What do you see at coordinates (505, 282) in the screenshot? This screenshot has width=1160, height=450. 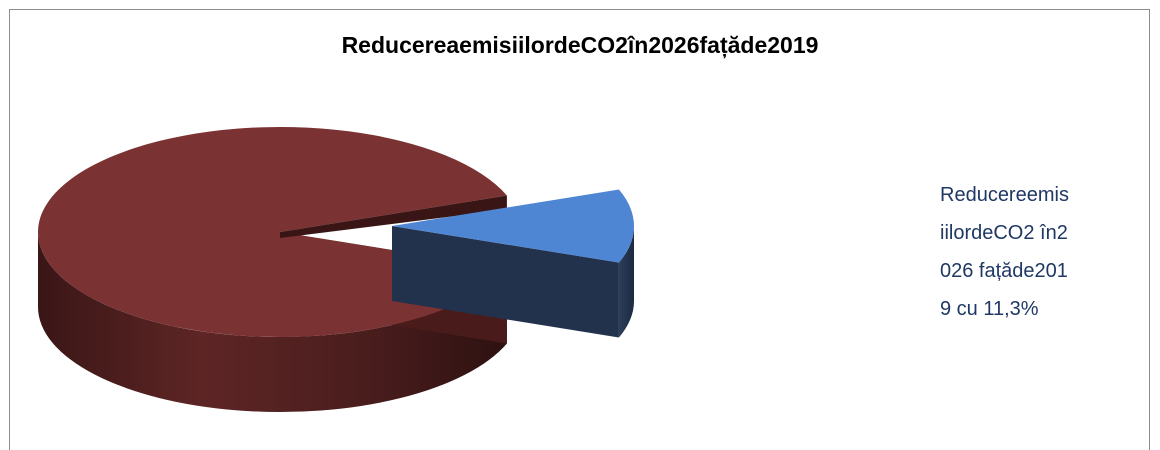 I see `small-slice-cut-face` at bounding box center [505, 282].